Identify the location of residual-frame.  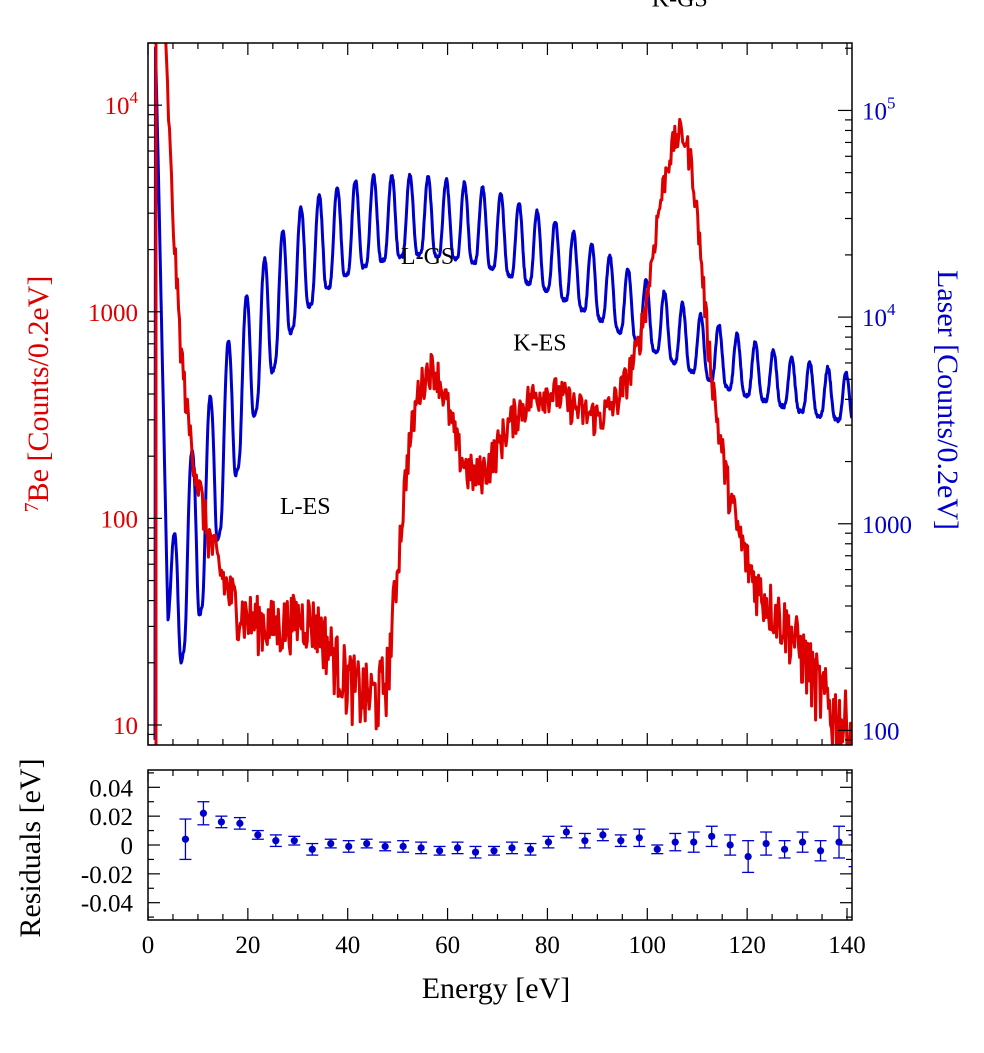
(500, 845).